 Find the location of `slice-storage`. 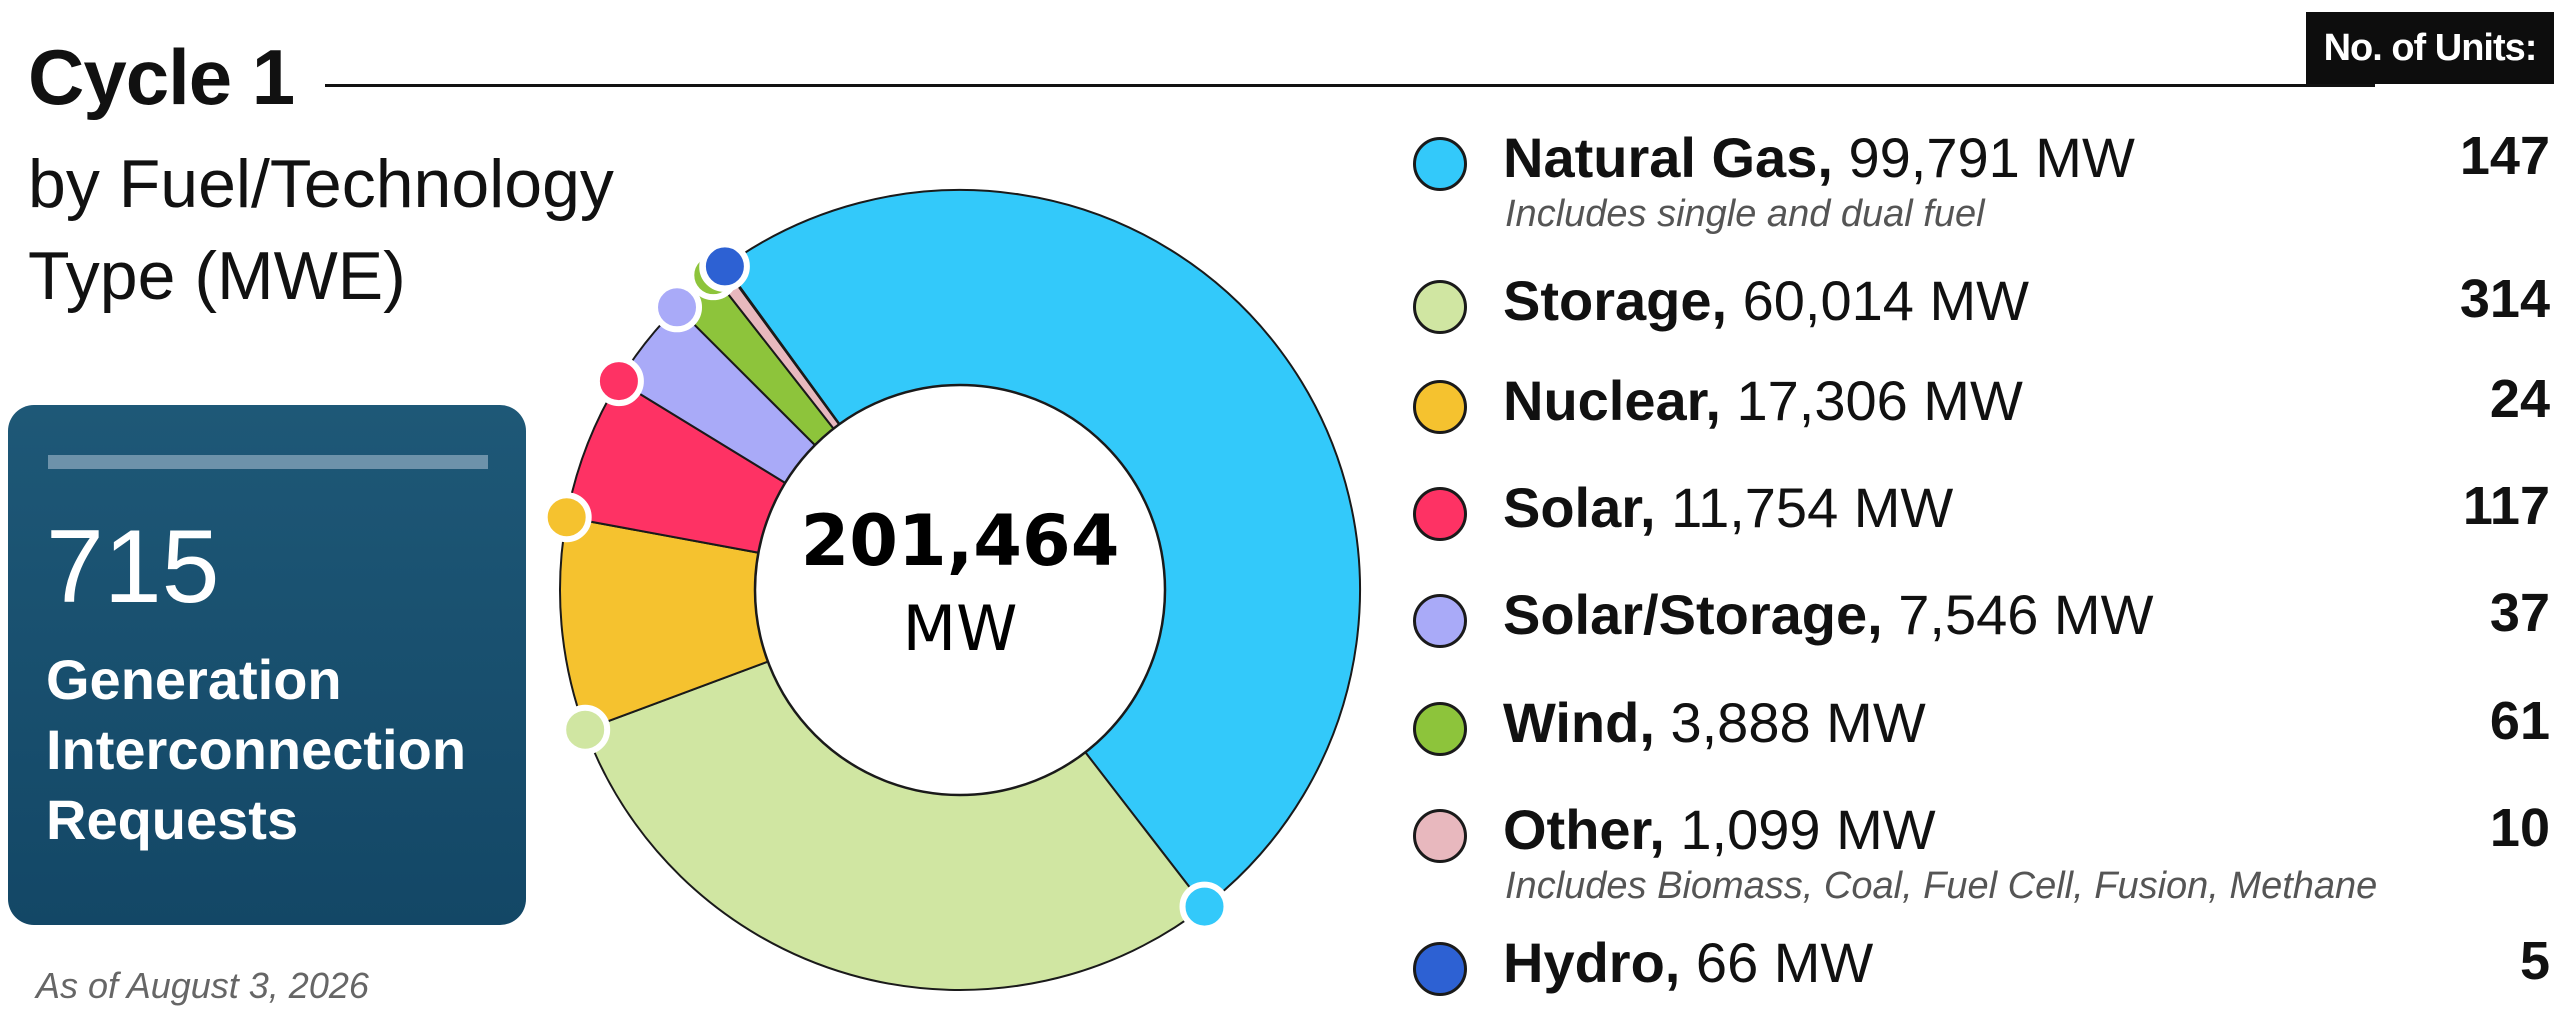

slice-storage is located at coordinates (894, 789).